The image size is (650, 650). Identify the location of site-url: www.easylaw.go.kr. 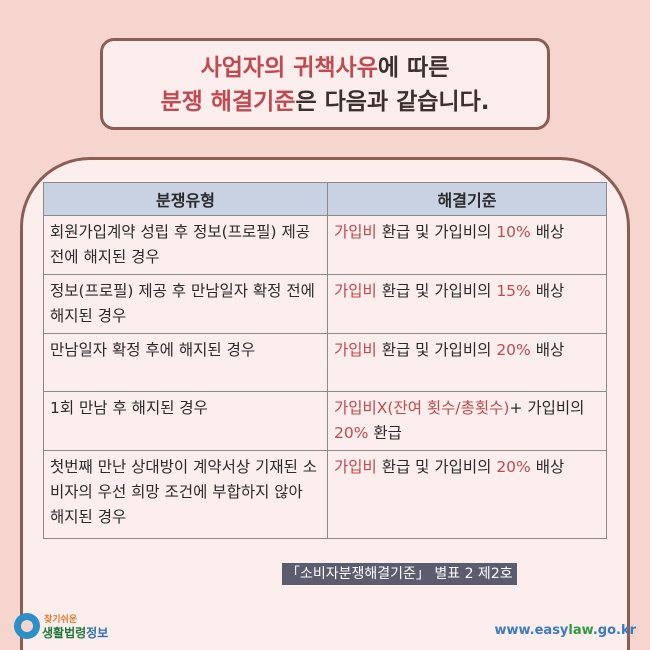
(565, 630).